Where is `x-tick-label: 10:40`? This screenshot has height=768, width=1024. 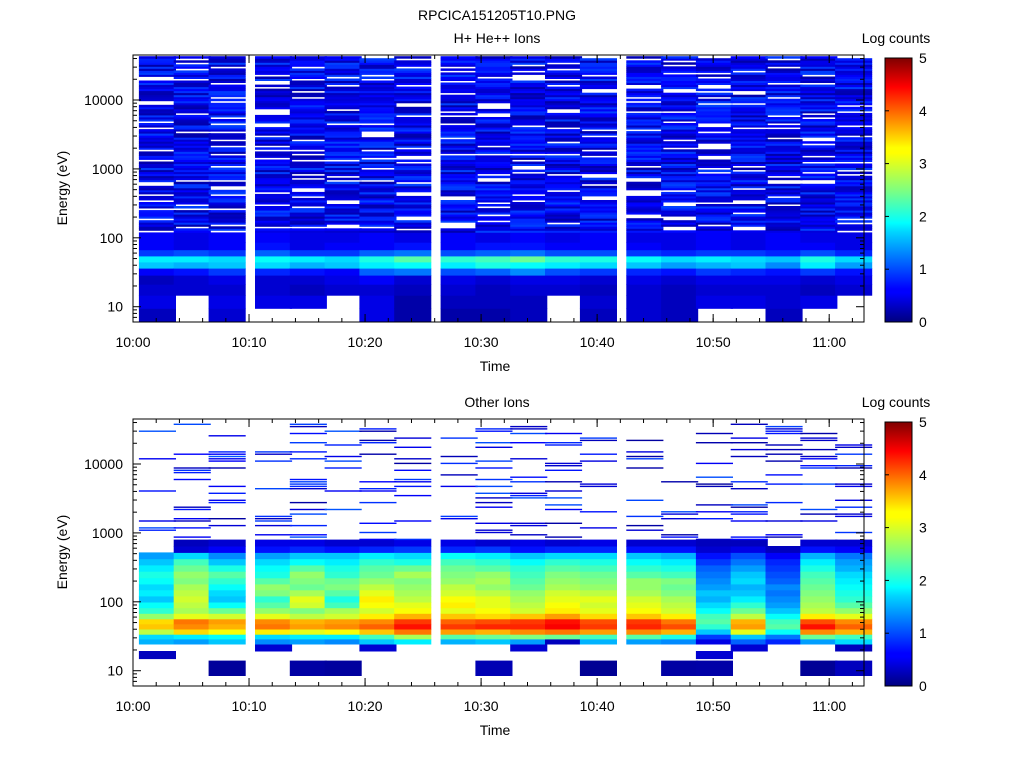 x-tick-label: 10:40 is located at coordinates (597, 706).